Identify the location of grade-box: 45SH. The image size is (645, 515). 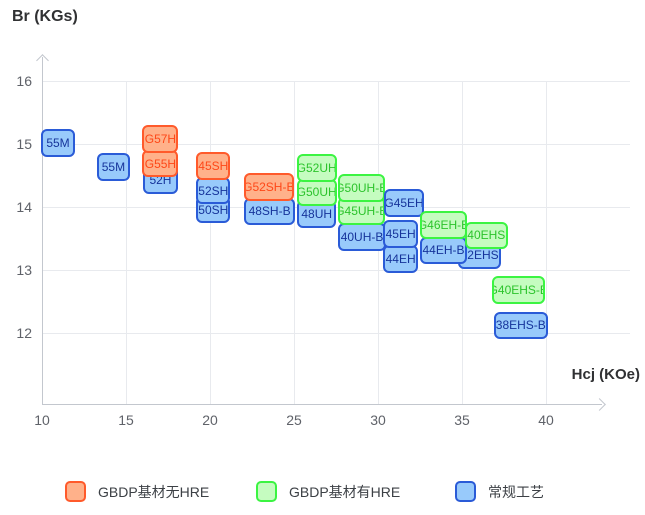
(213, 166).